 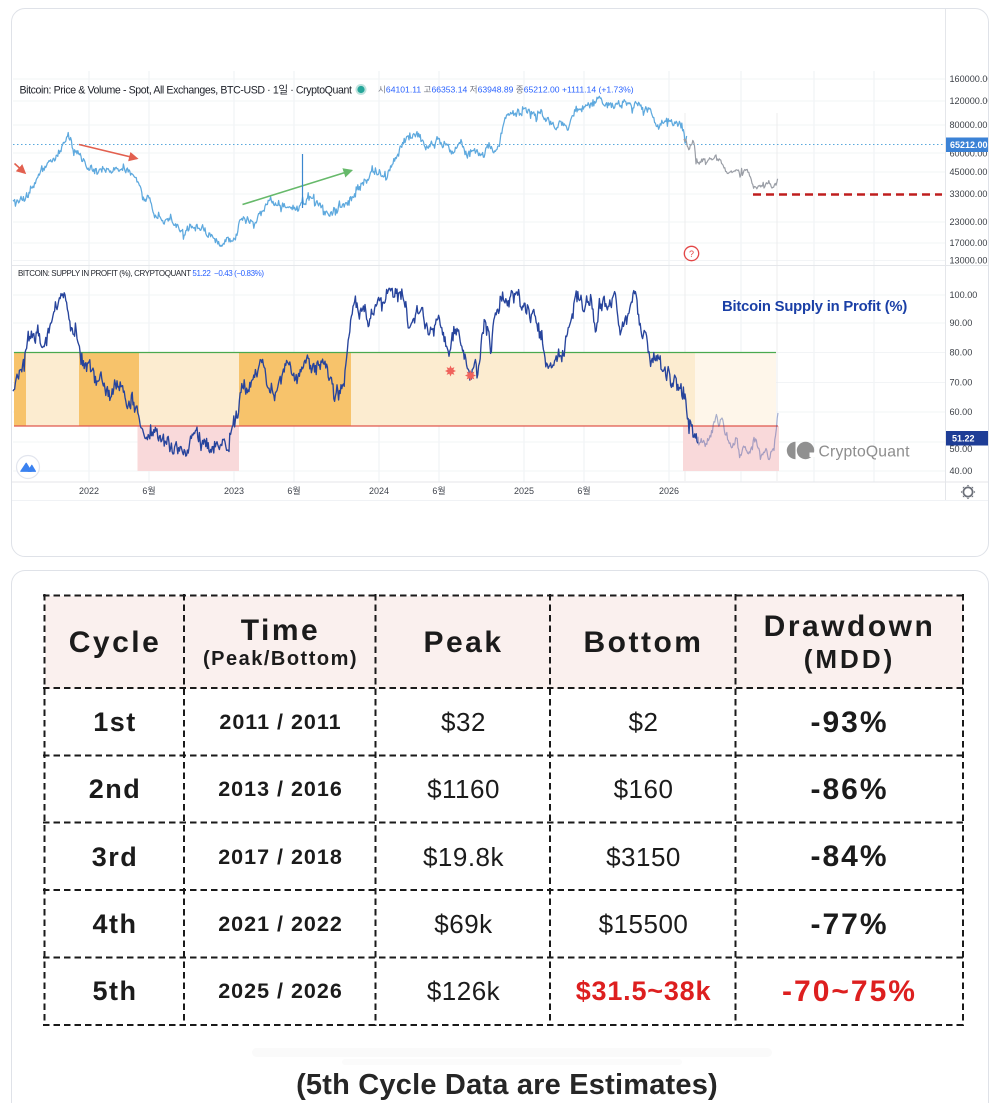 I want to click on svg-text: 80000.00, so click(x=969, y=125).